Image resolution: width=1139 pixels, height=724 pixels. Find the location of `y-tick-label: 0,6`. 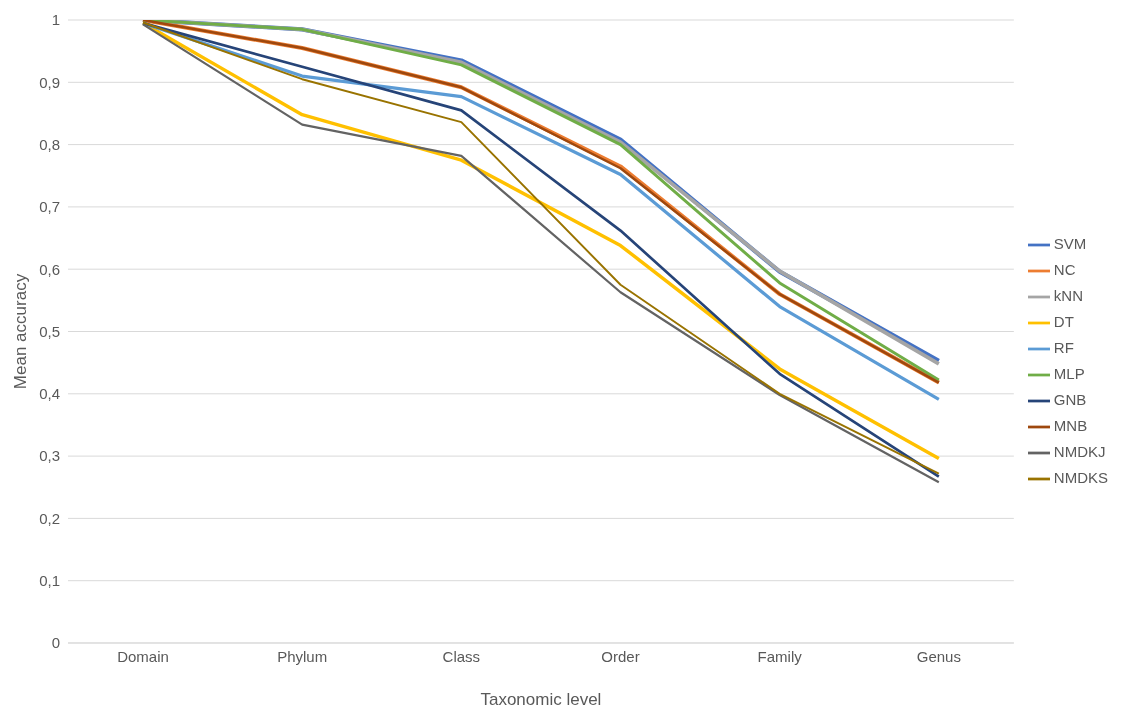

y-tick-label: 0,6 is located at coordinates (49, 269).